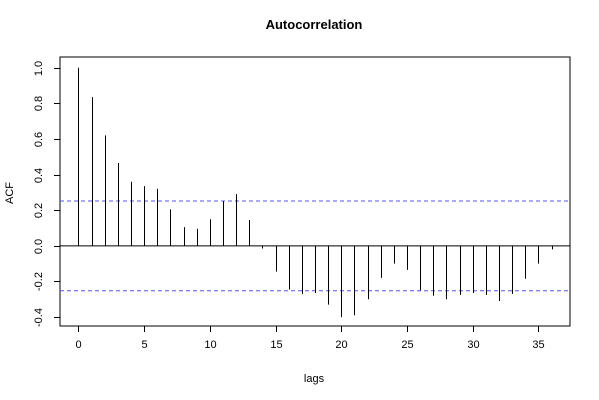 This screenshot has height=400, width=599. What do you see at coordinates (314, 24) in the screenshot?
I see `chart-title: Autocorrelation` at bounding box center [314, 24].